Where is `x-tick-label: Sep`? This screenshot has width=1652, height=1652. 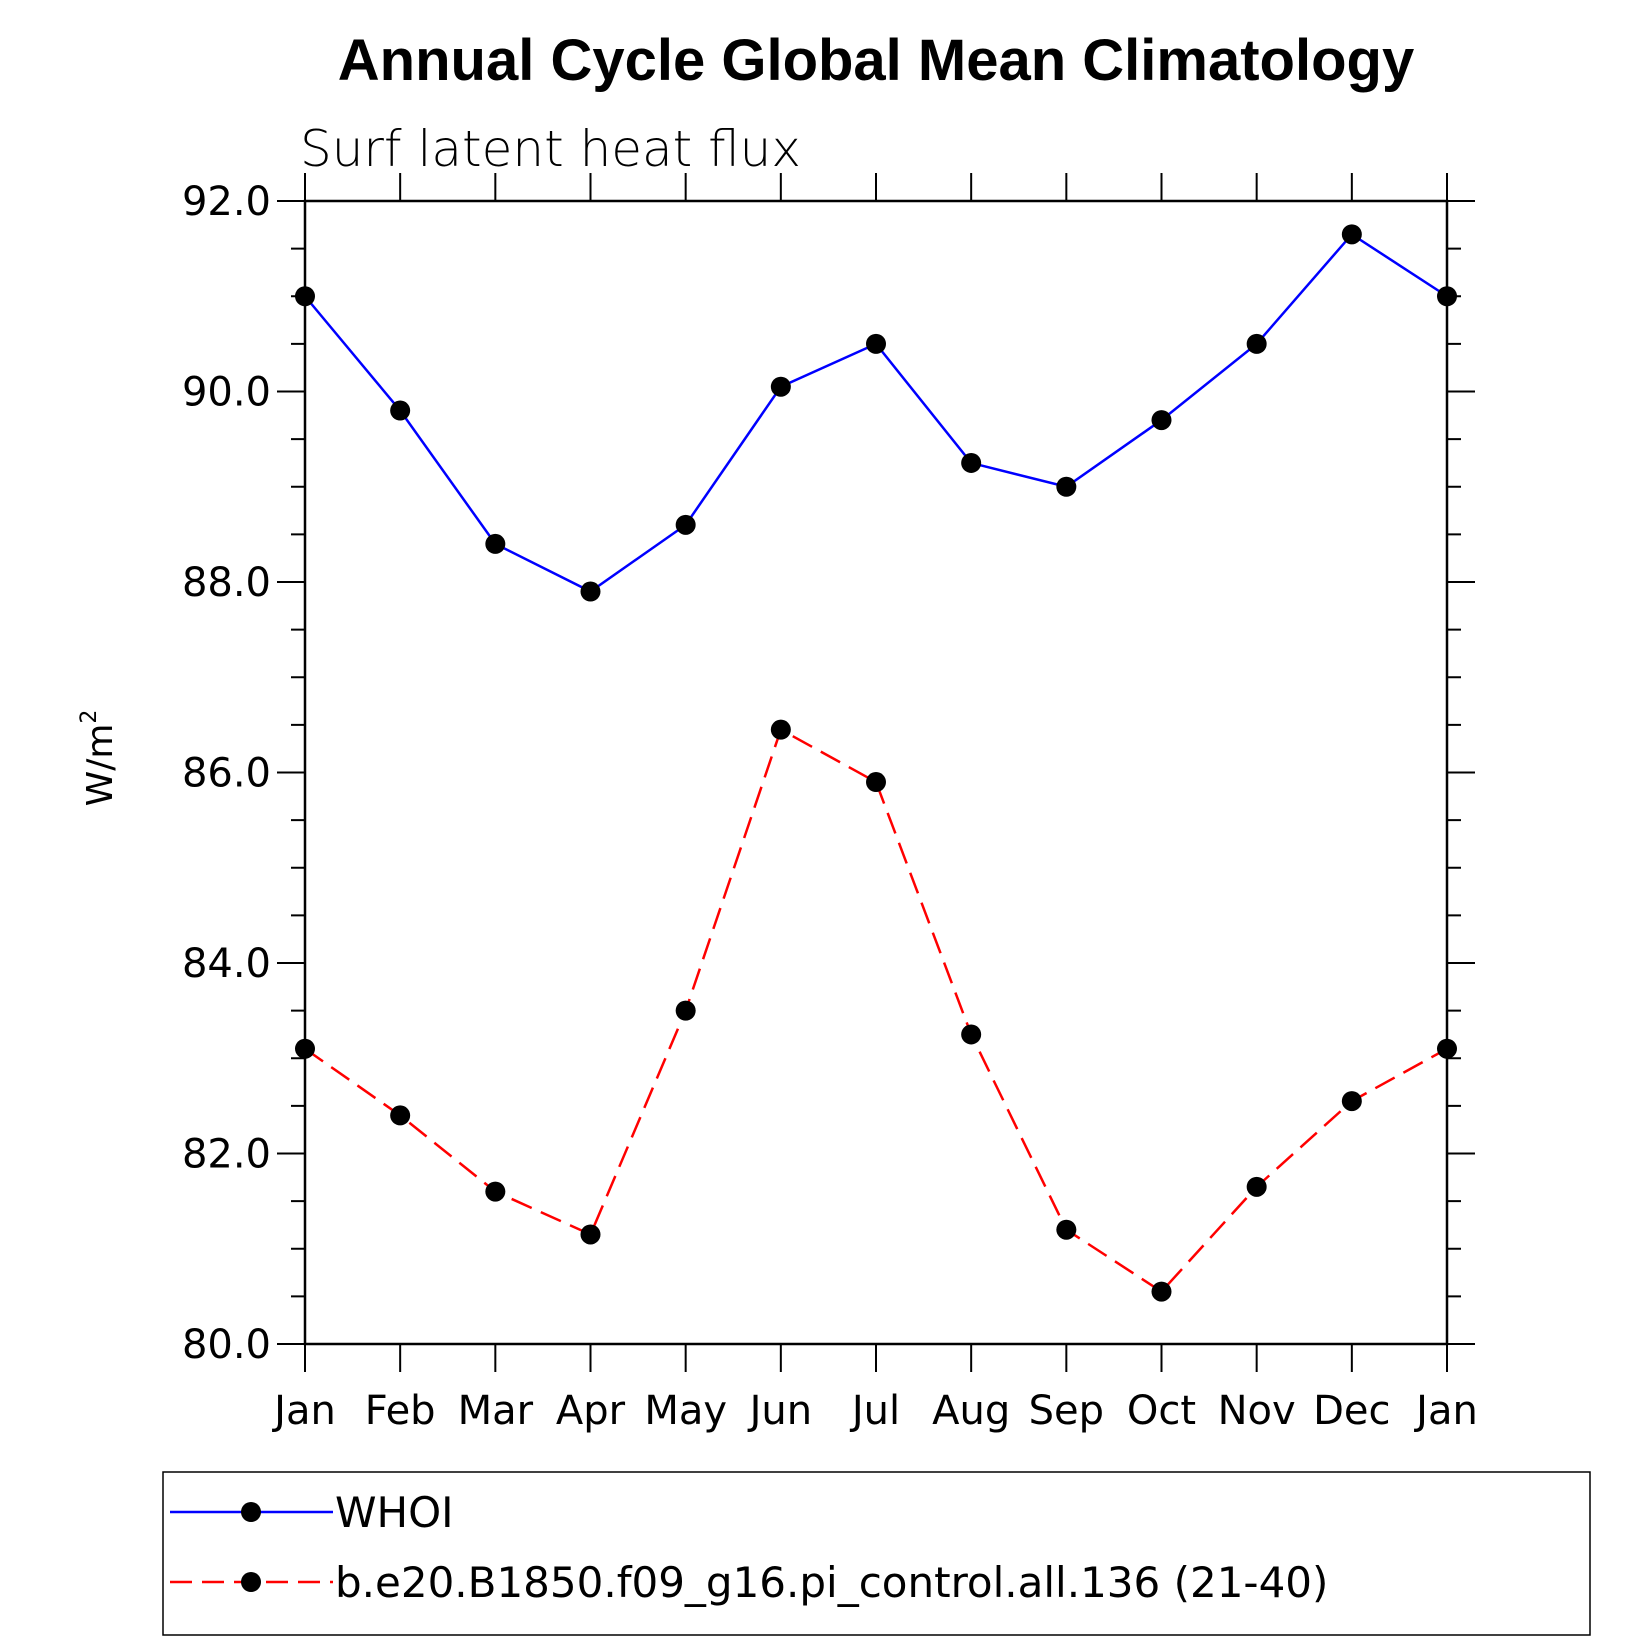
x-tick-label: Sep is located at coordinates (1066, 1411).